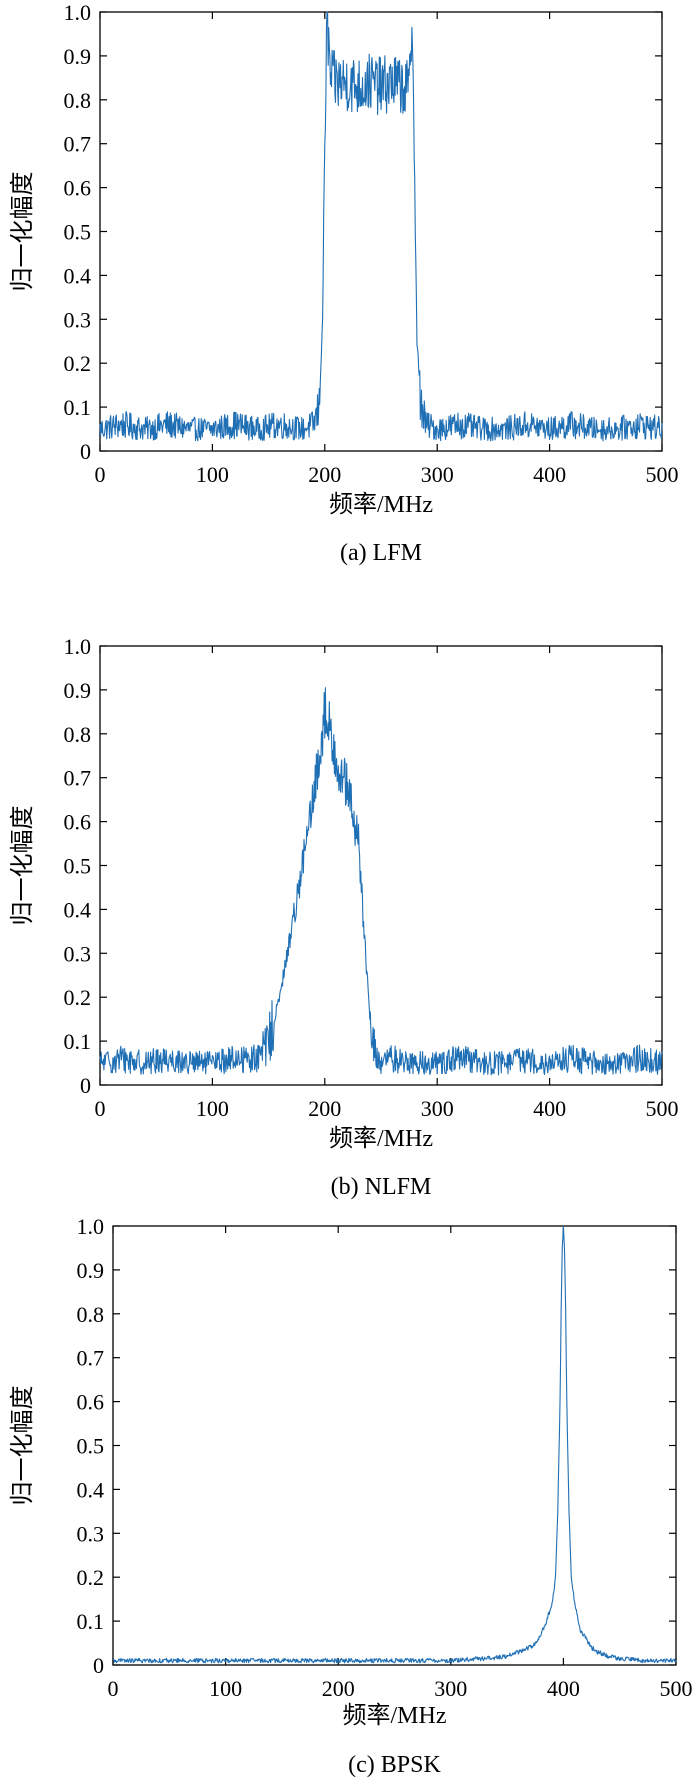 This screenshot has width=700, height=1786. Describe the element at coordinates (381, 1187) in the screenshot. I see `panel-caption: (b) NLFM` at that location.